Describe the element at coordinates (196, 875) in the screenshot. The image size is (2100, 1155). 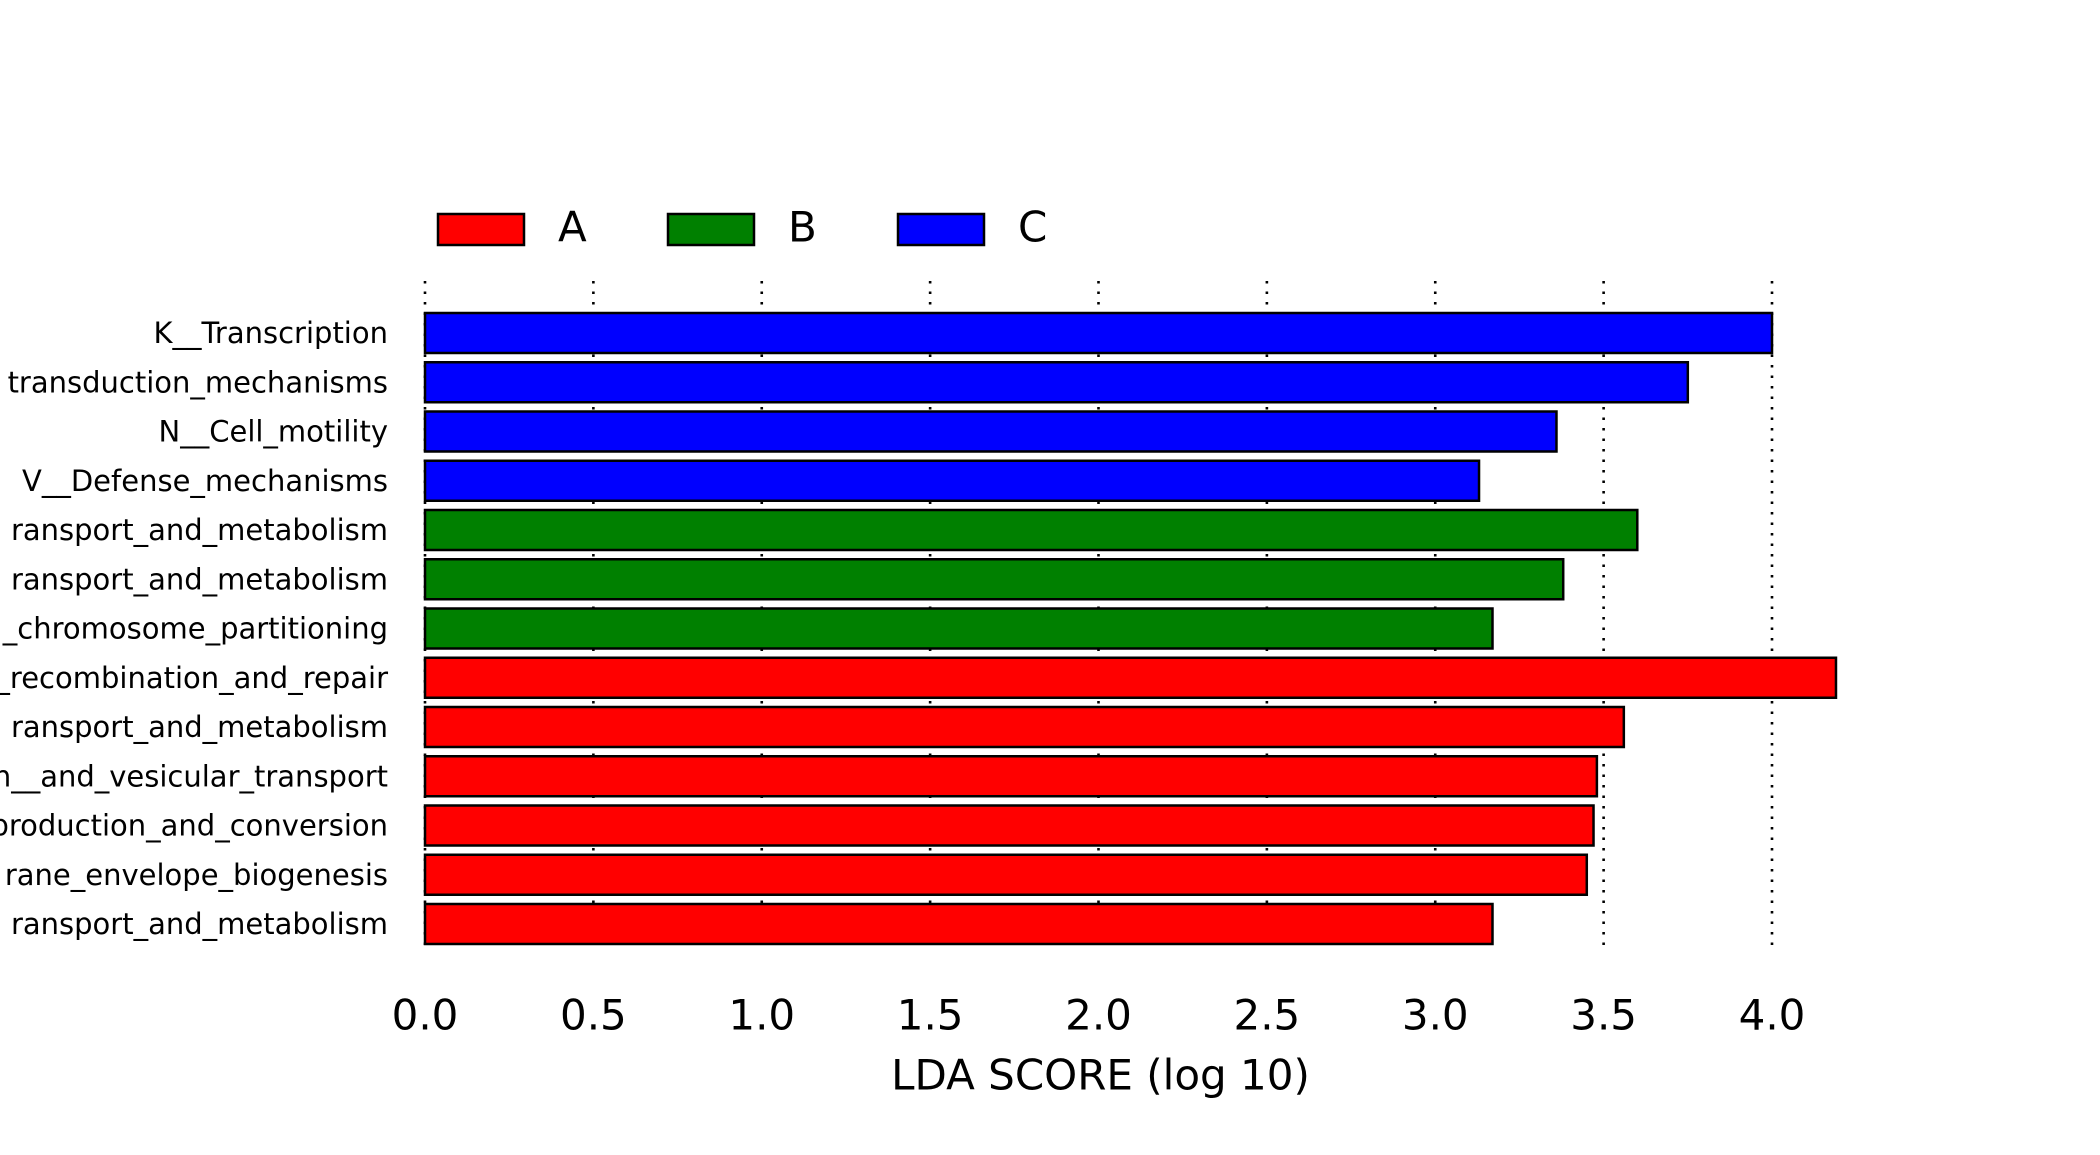
I see `y-label-11: rane_envelope_biogenesis` at that location.